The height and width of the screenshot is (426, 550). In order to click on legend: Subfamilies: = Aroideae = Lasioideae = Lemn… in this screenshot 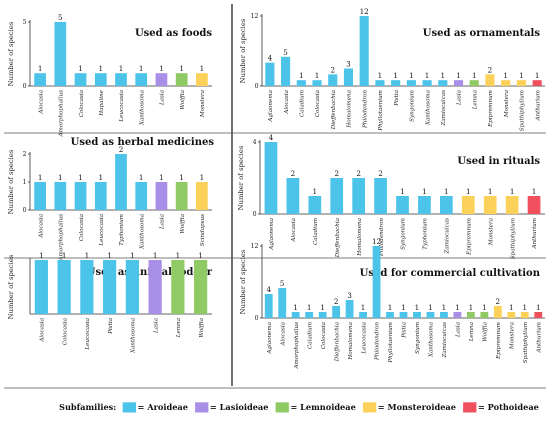, I will do `click(299, 407)`.